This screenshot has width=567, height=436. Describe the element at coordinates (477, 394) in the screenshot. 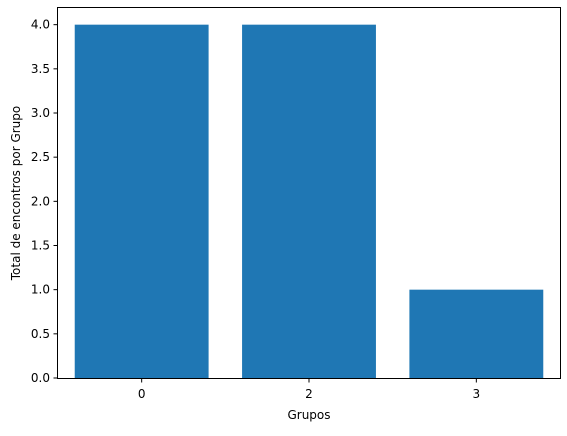

I see `x-tick-label-3: 3` at that location.